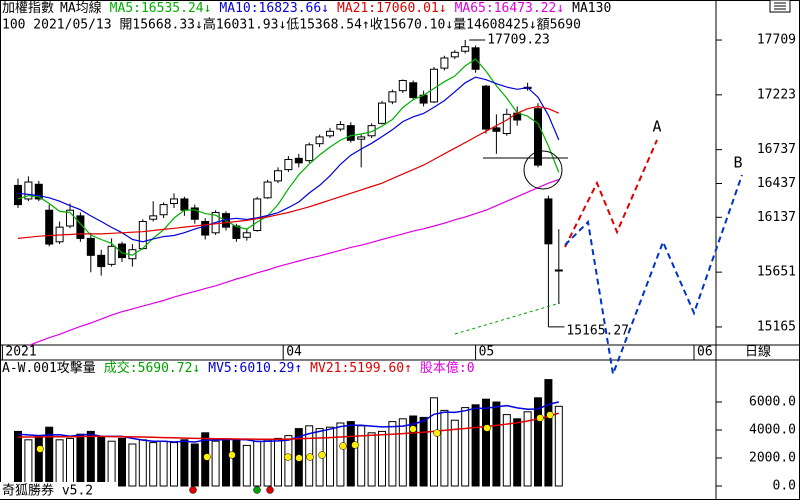 The height and width of the screenshot is (500, 800). What do you see at coordinates (656, 127) in the screenshot?
I see `projection-label: A` at bounding box center [656, 127].